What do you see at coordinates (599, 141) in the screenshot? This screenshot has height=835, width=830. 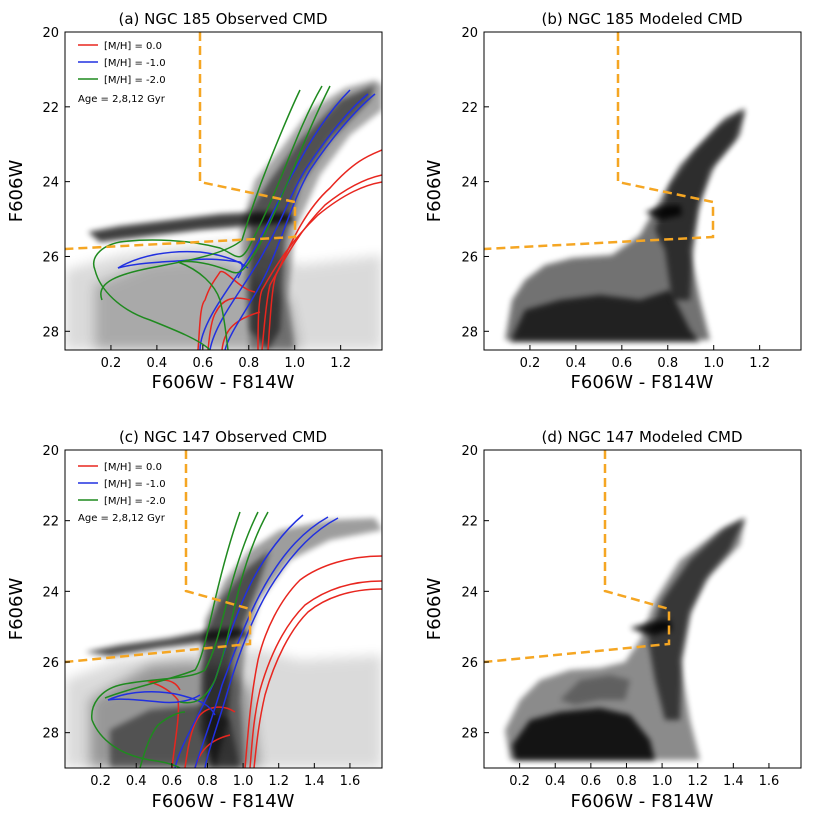 I see `panel-b-selection-box` at bounding box center [599, 141].